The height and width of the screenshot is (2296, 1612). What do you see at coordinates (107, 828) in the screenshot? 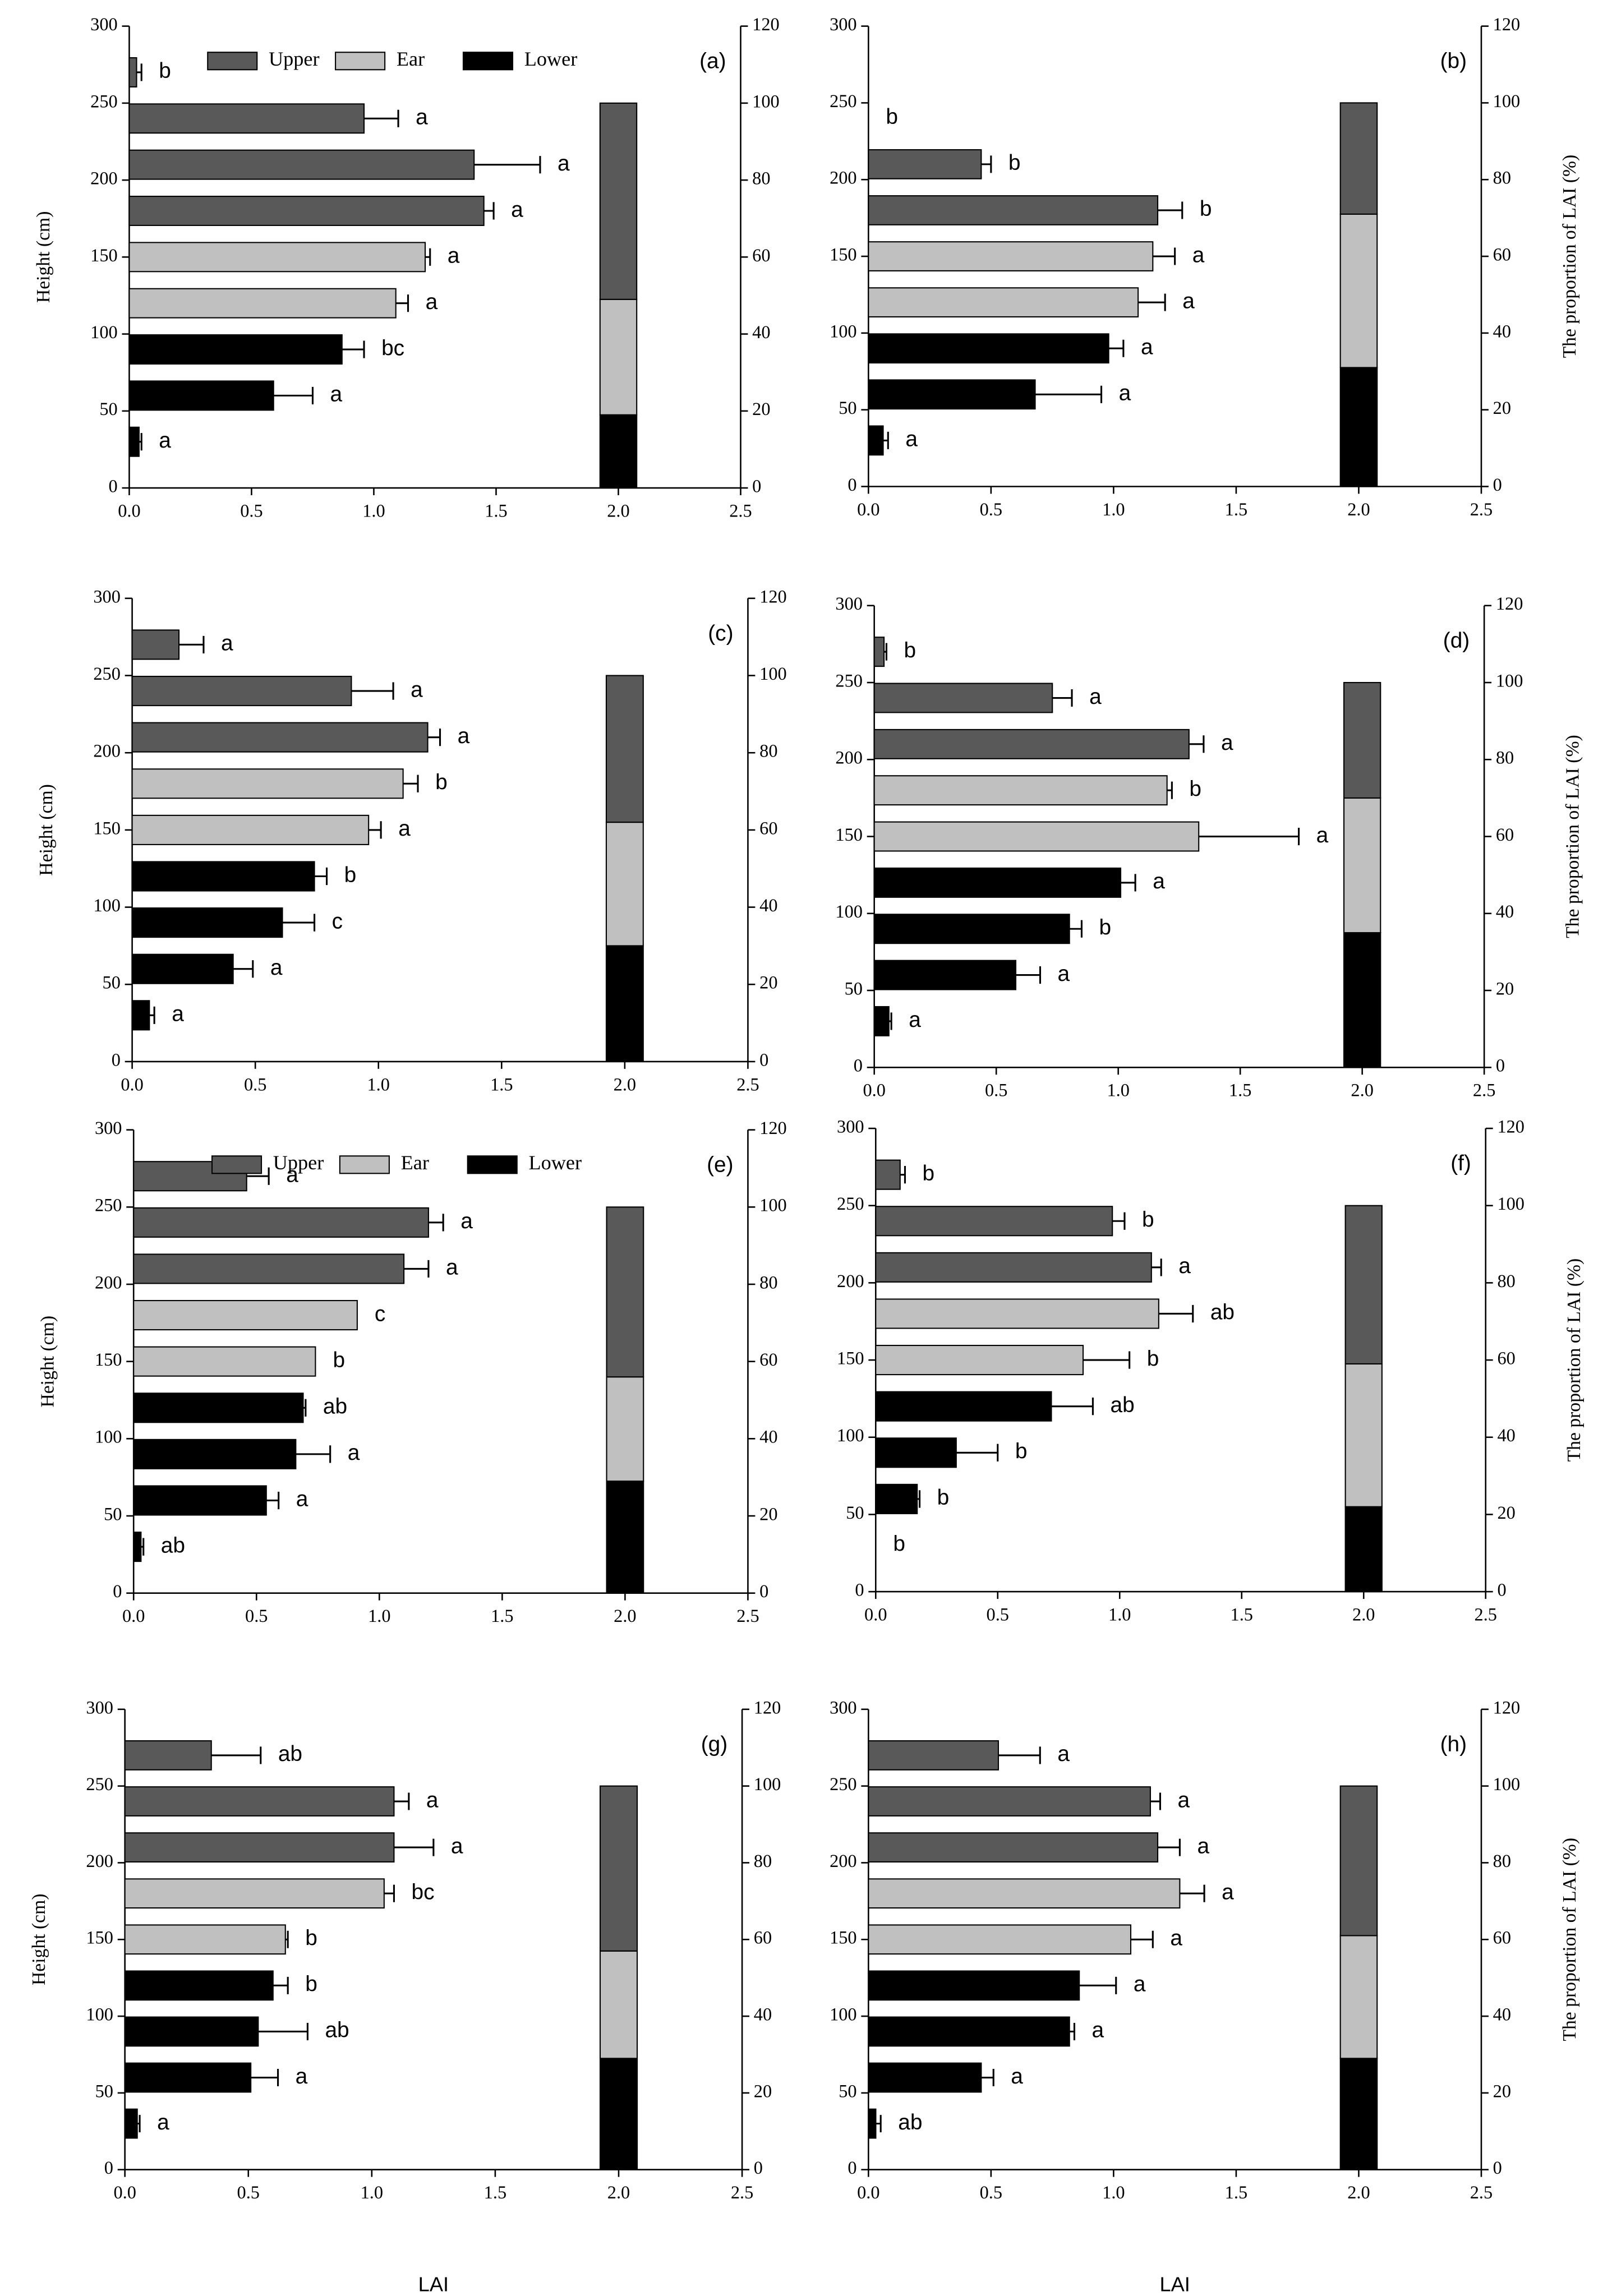
I see `y-tick-label: 150` at bounding box center [107, 828].